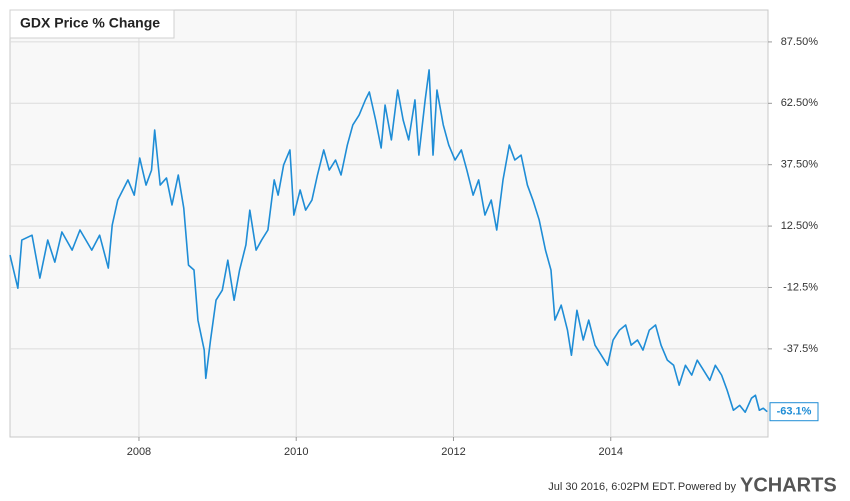 The image size is (850, 501). I want to click on y-tick-label: 12.50%, so click(800, 226).